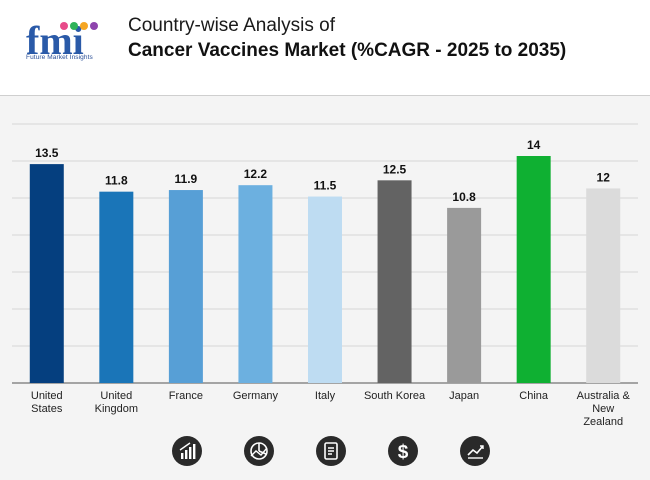 This screenshot has width=650, height=480. I want to click on bar-china, so click(533, 269).